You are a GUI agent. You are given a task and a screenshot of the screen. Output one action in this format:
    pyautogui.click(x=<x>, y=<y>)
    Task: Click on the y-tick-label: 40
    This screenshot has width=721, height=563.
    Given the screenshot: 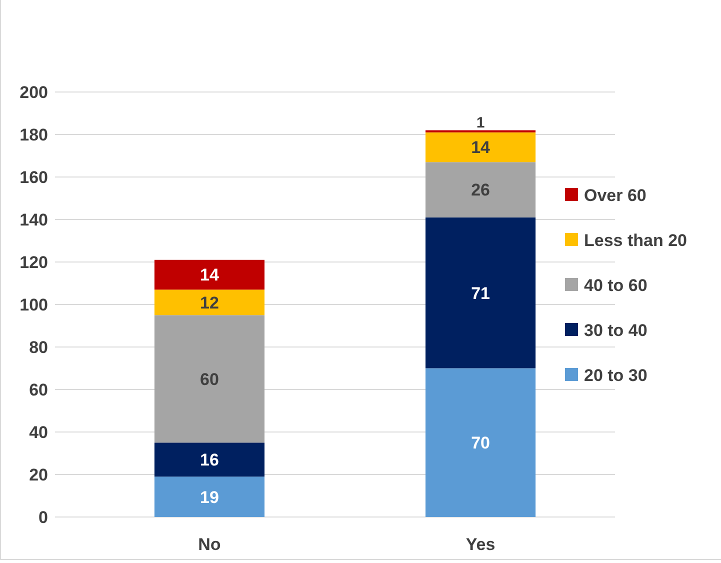 What is the action you would take?
    pyautogui.click(x=38, y=432)
    